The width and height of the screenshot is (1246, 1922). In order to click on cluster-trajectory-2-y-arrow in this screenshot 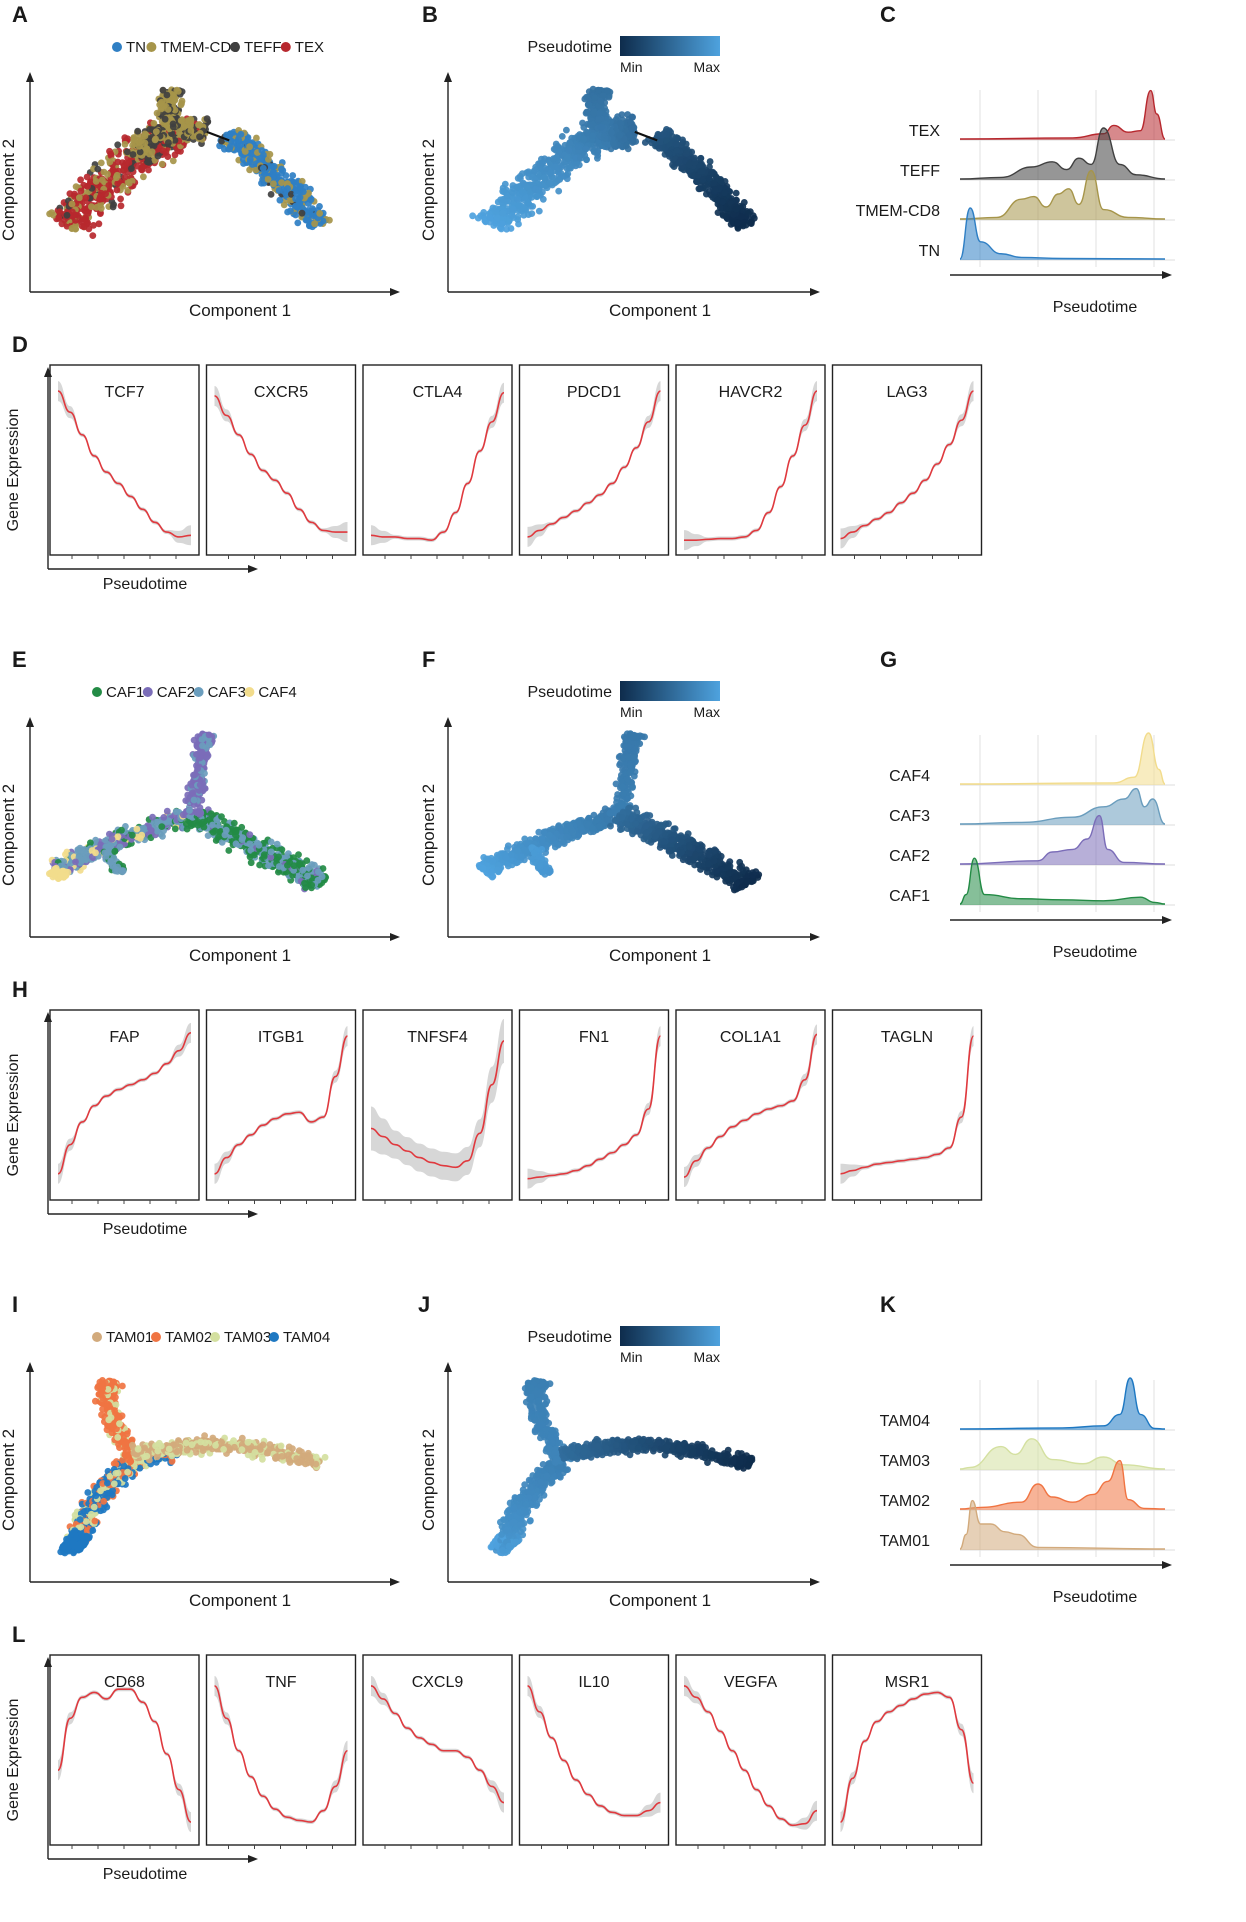, I will do `click(30, 722)`.